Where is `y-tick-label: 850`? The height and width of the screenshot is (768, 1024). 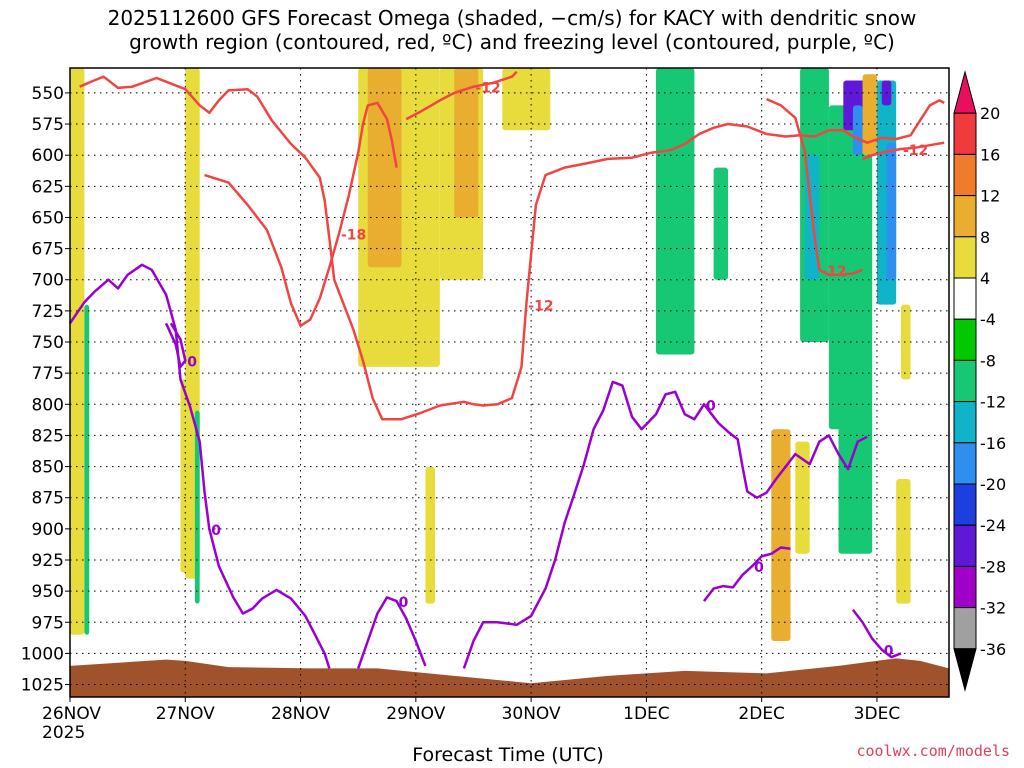
y-tick-label: 850 is located at coordinates (48, 468).